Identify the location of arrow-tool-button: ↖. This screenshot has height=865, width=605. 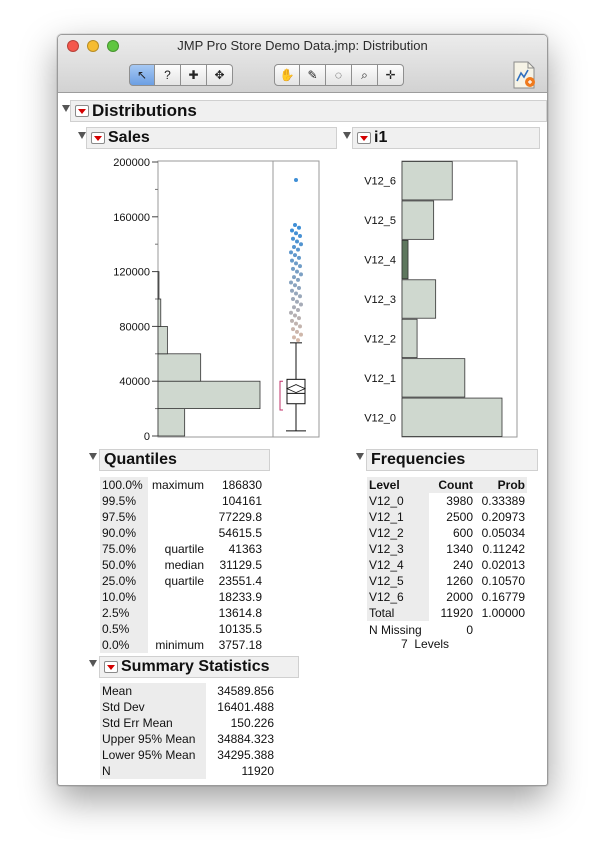
(142, 75).